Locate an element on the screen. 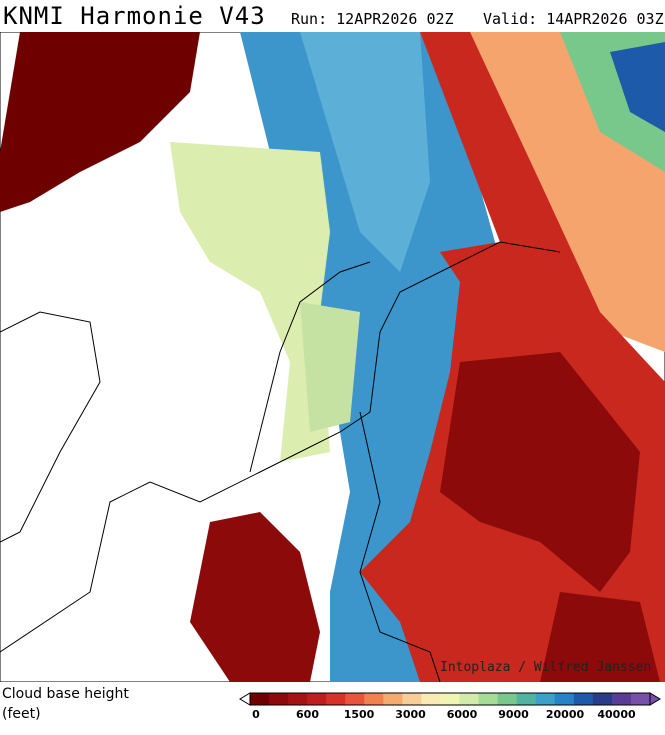 The height and width of the screenshot is (735, 665). title: KNMI Harmonie V43 is located at coordinates (134, 16).